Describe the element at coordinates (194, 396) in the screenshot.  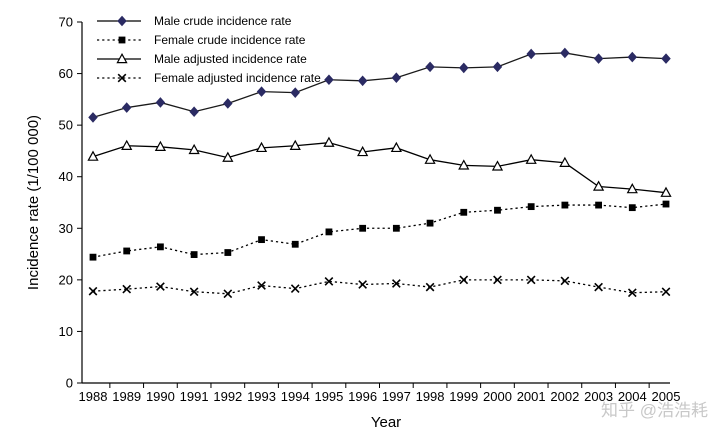
I see `x-tick-label: 1991` at that location.